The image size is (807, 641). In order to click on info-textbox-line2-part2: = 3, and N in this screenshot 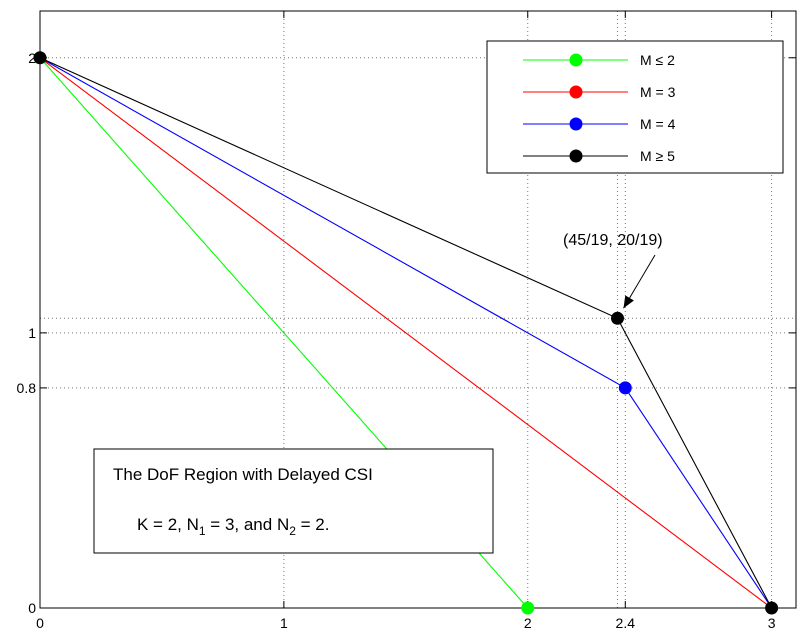, I will do `click(248, 524)`.